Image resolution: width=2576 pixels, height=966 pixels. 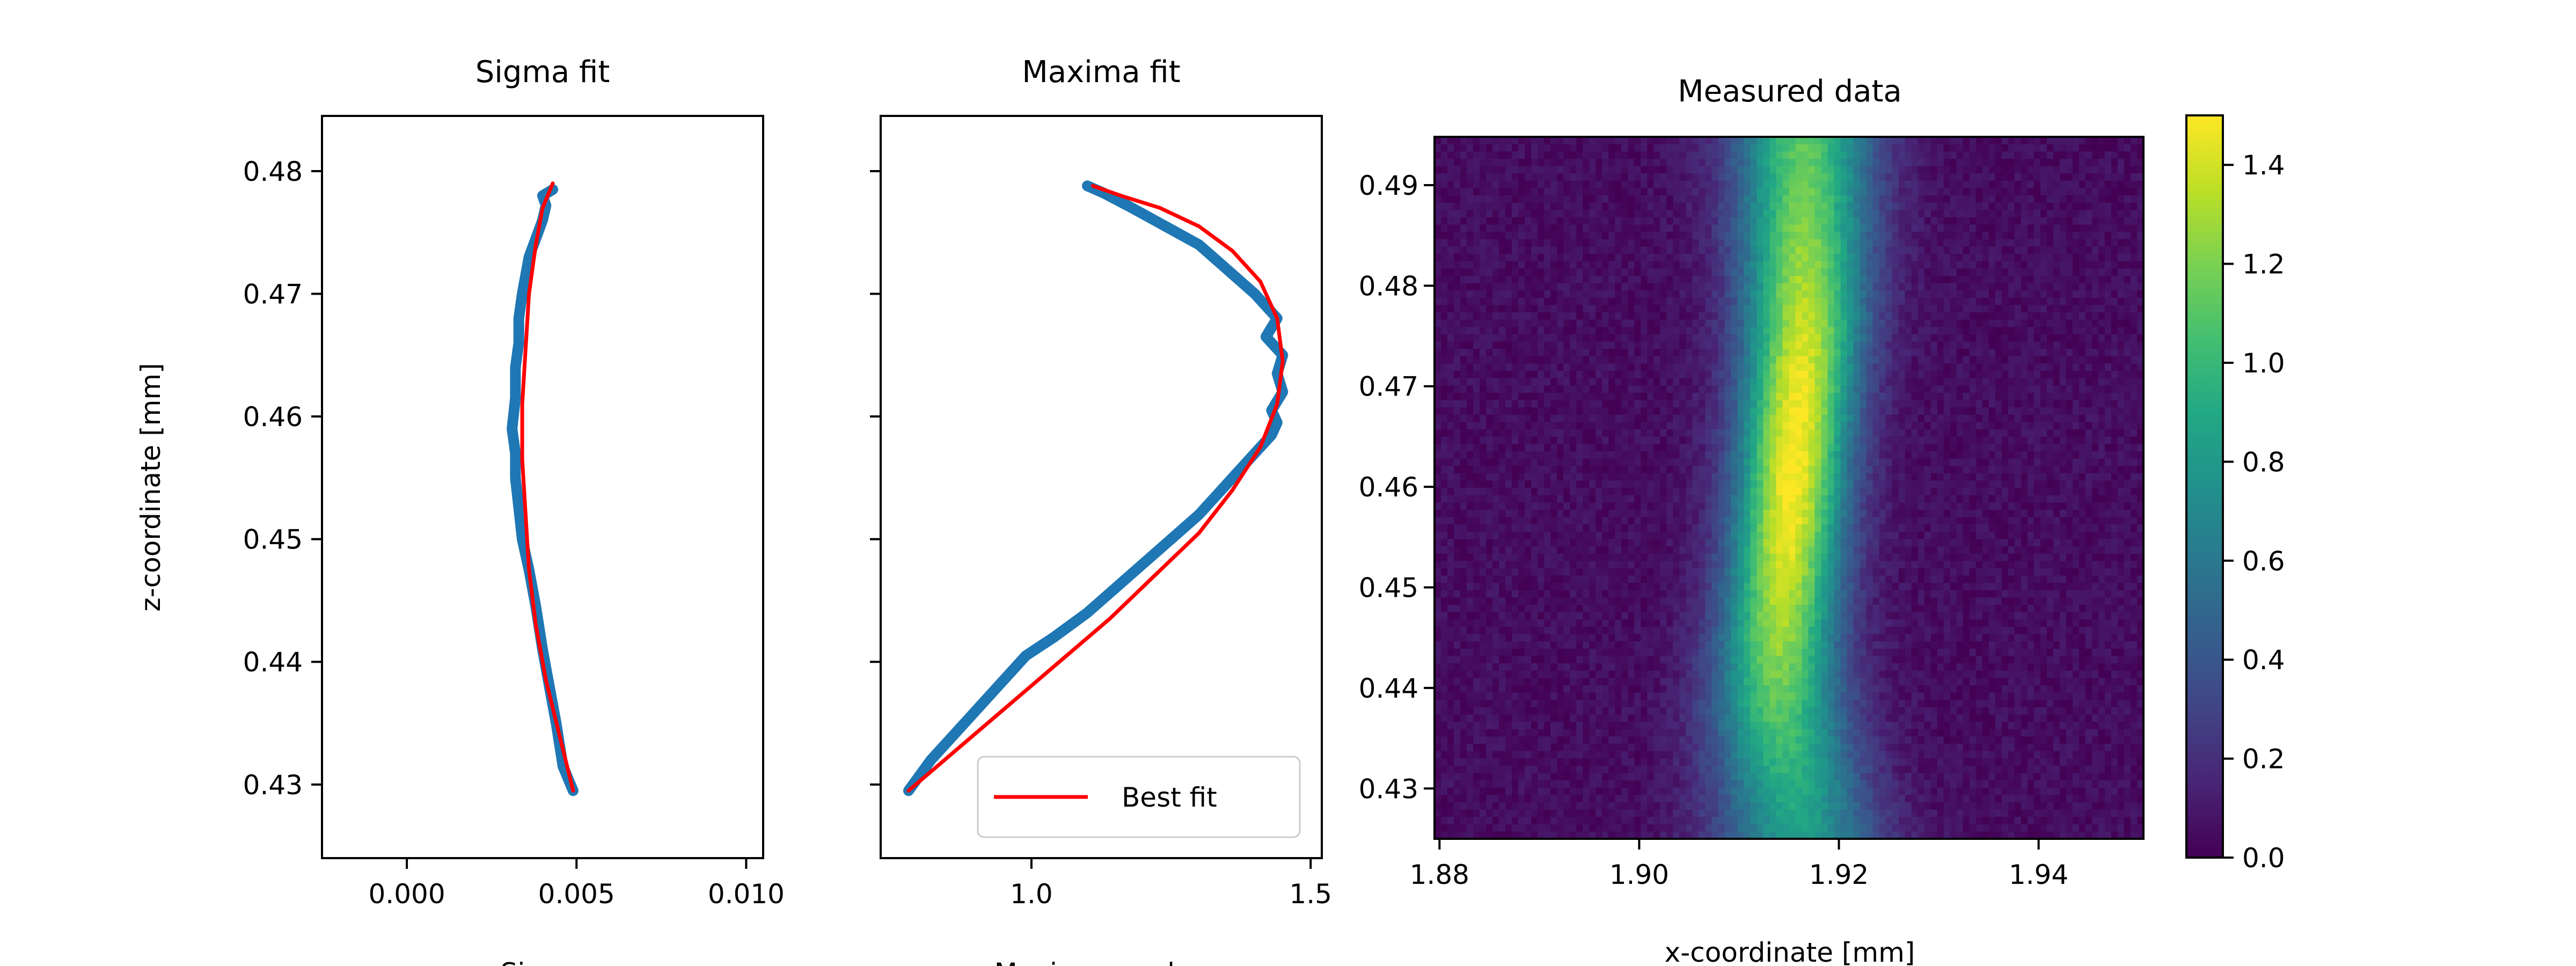 What do you see at coordinates (273, 539) in the screenshot?
I see `y-tick-label: 0.45` at bounding box center [273, 539].